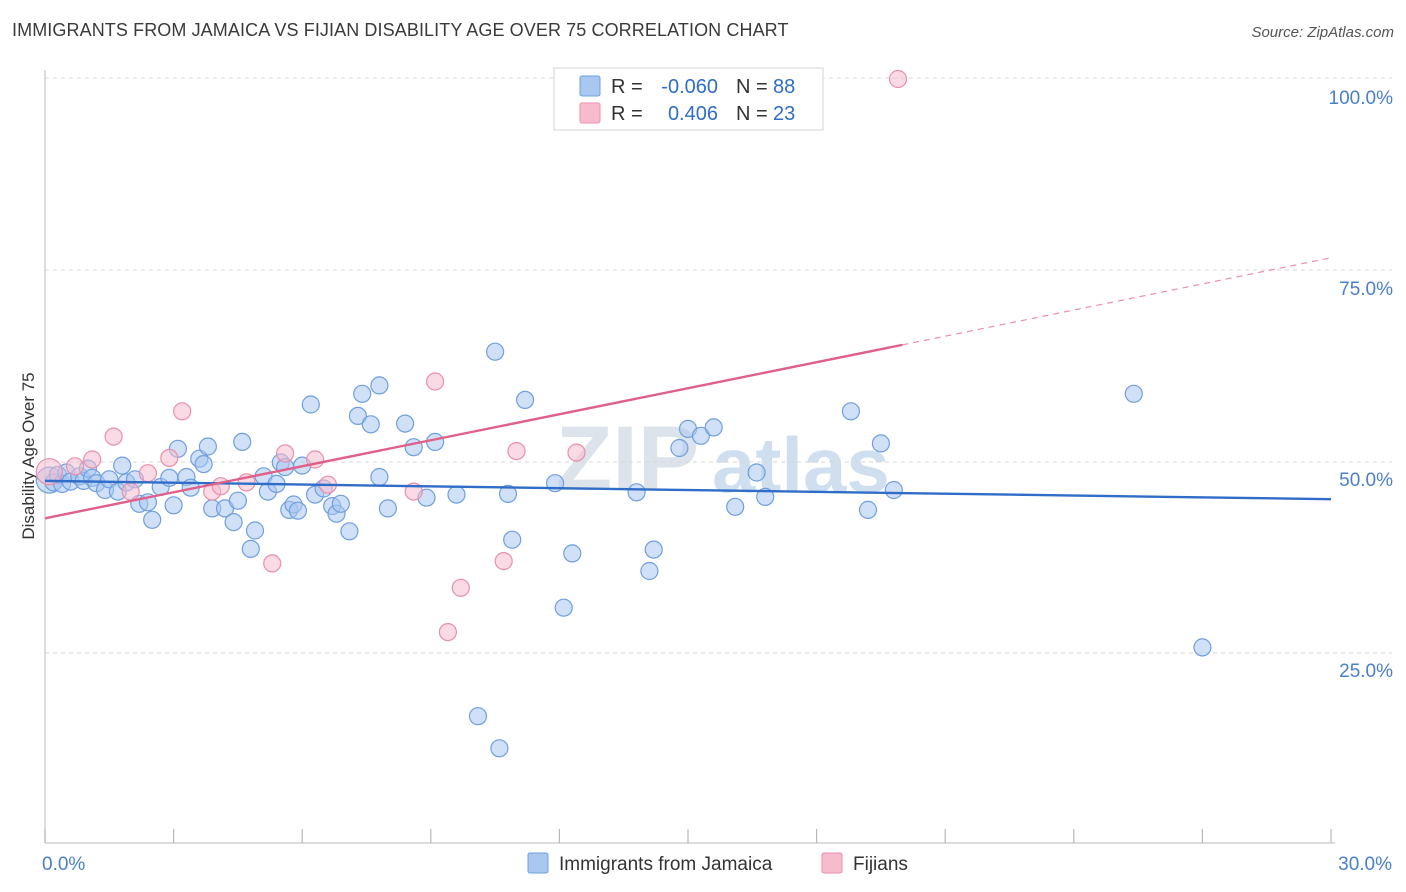 The image size is (1406, 892). What do you see at coordinates (1366, 671) in the screenshot?
I see `y-tick-label-25: 25.0%` at bounding box center [1366, 671].